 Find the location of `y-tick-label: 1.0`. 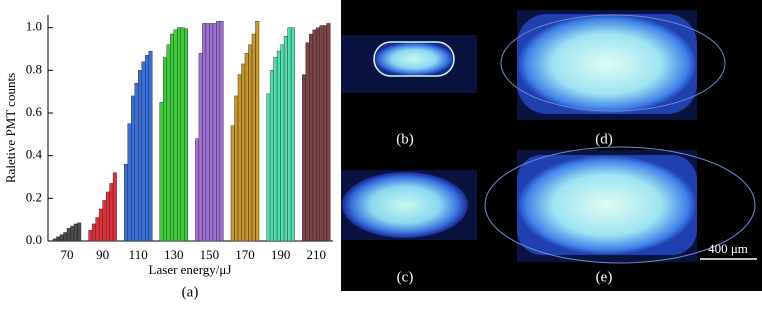

y-tick-label: 1.0 is located at coordinates (34, 26).